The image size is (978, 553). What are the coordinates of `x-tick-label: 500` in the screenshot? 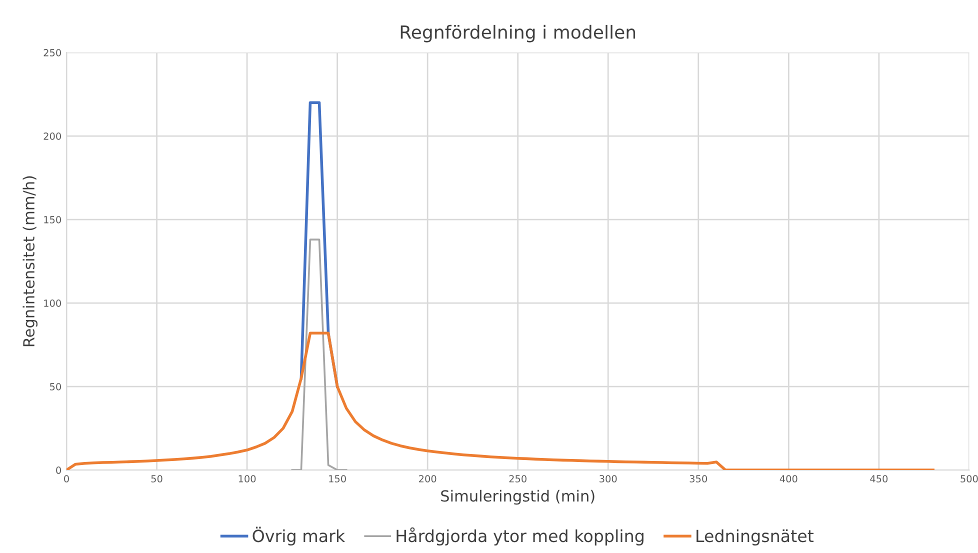 It's located at (969, 478).